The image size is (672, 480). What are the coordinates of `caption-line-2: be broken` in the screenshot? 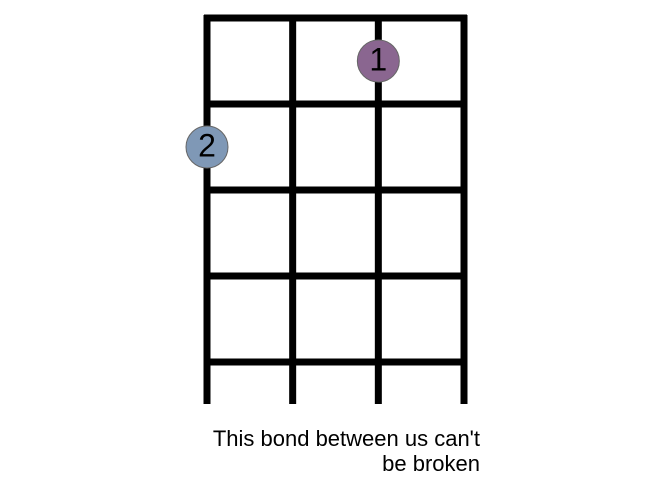 It's located at (431, 463).